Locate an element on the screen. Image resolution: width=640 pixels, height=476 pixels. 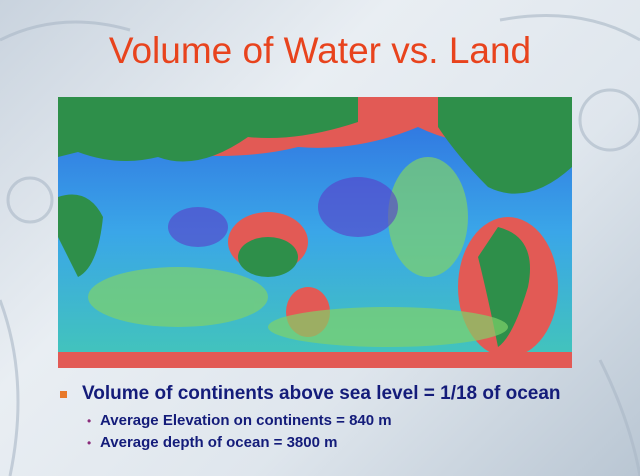
bullet-marker is located at coordinates (63, 394).